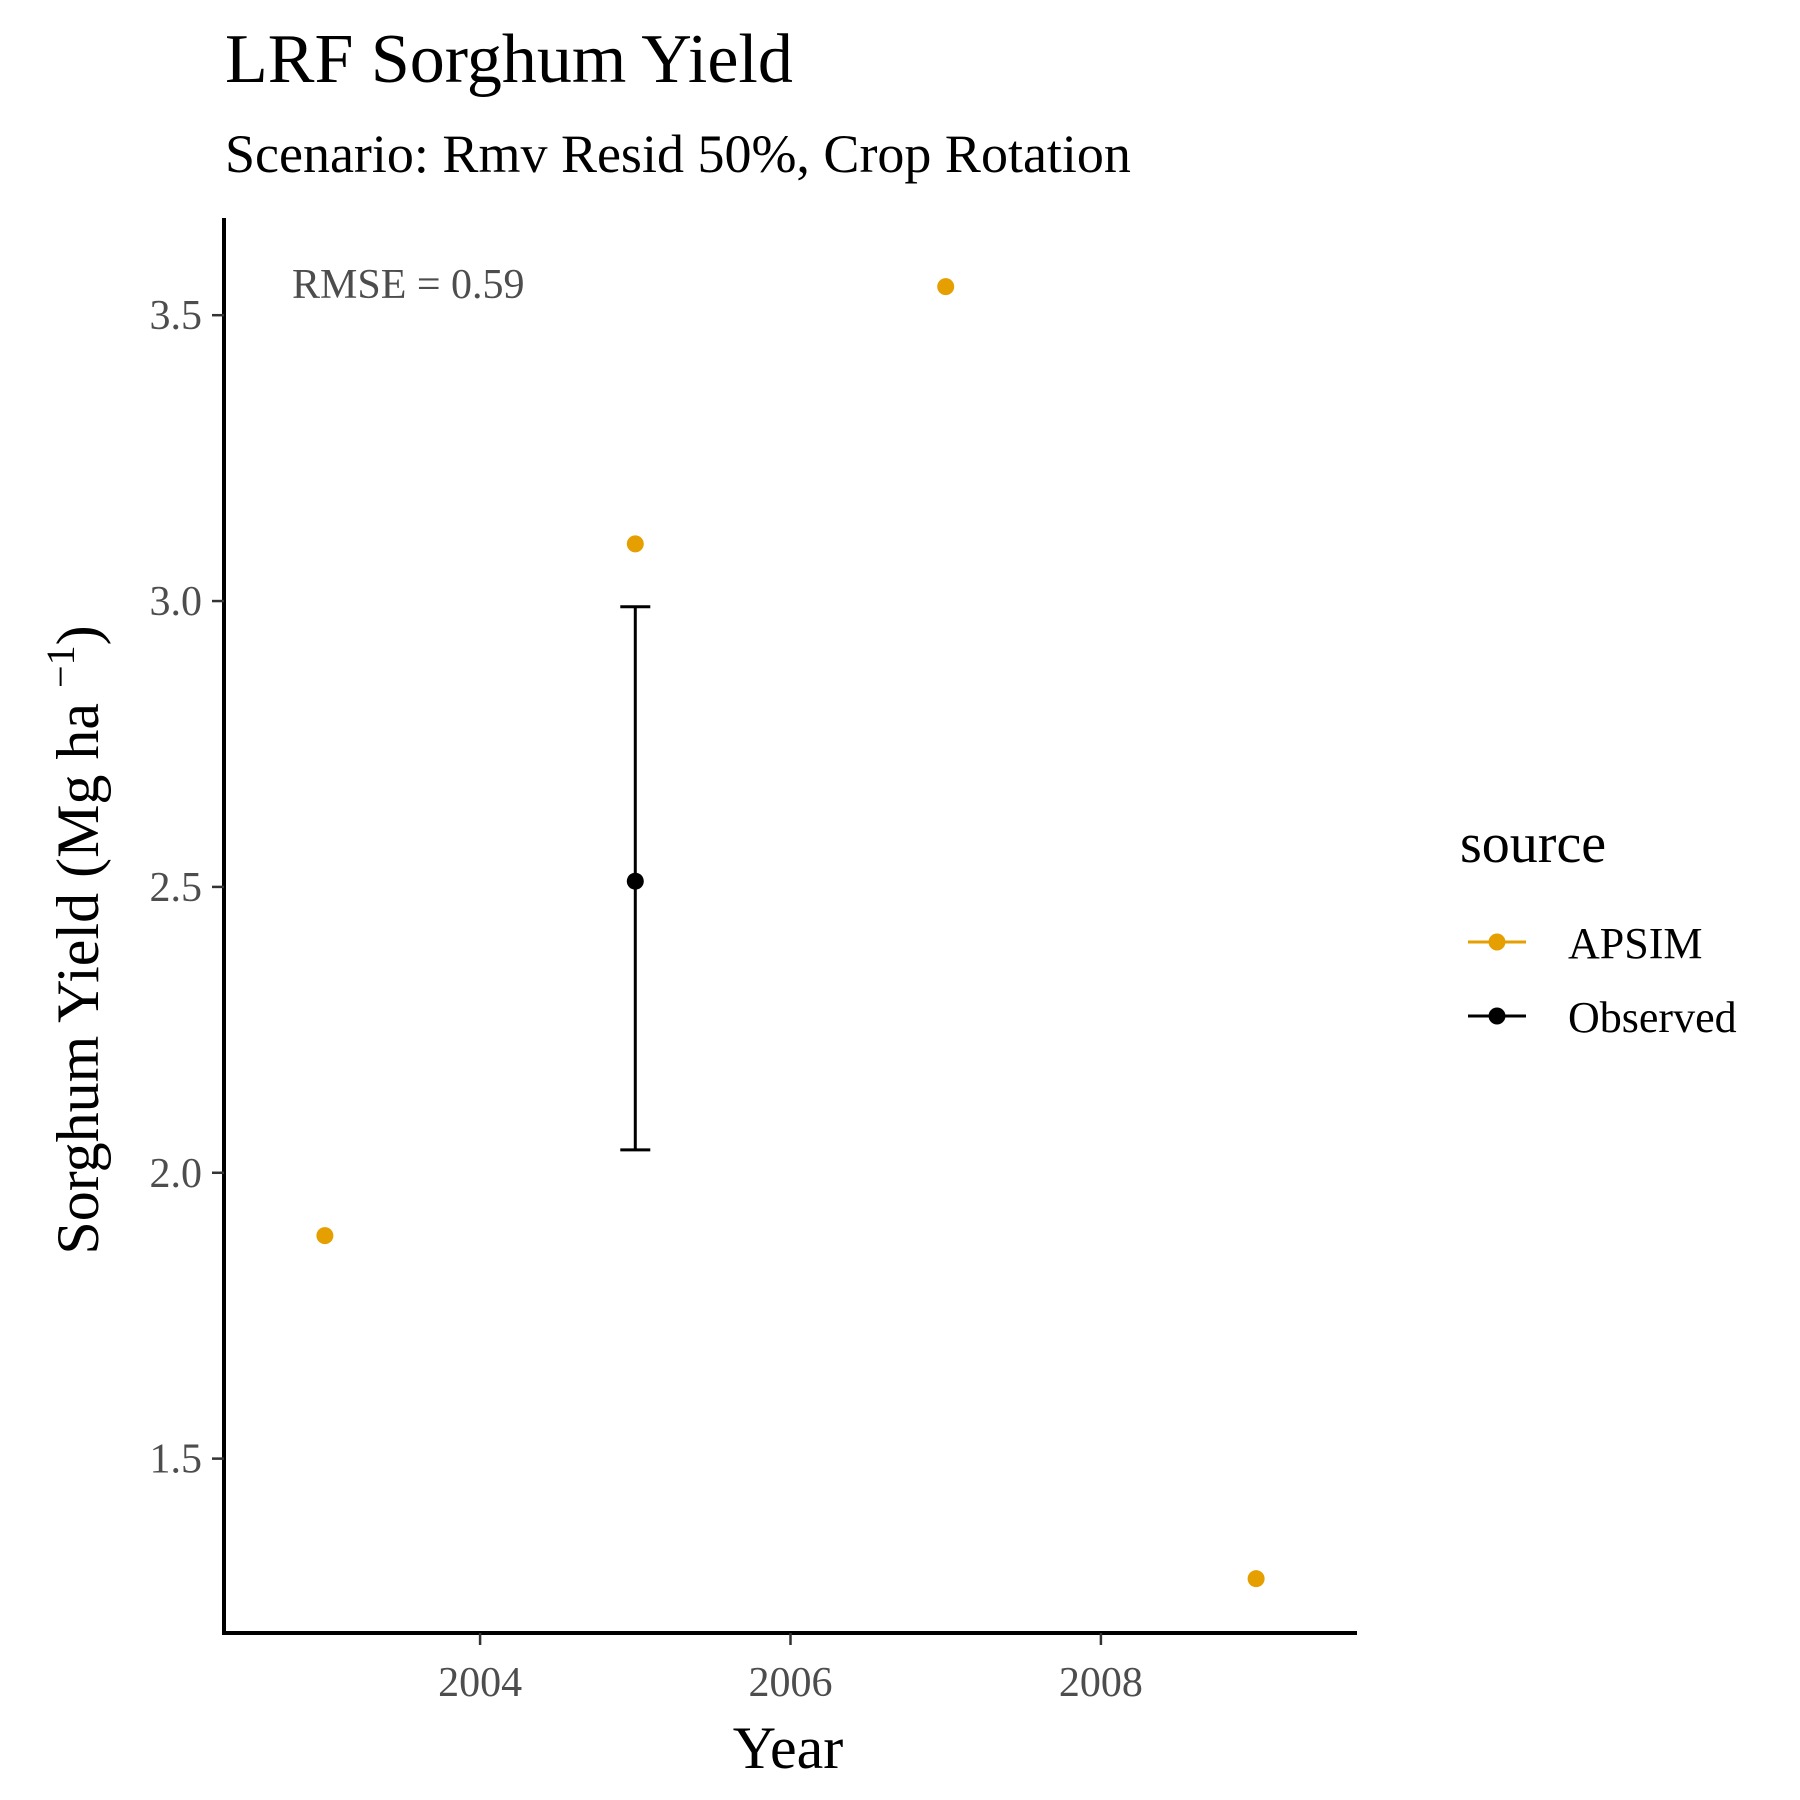  Describe the element at coordinates (791, 1683) in the screenshot. I see `x-tick-label: 2006` at that location.